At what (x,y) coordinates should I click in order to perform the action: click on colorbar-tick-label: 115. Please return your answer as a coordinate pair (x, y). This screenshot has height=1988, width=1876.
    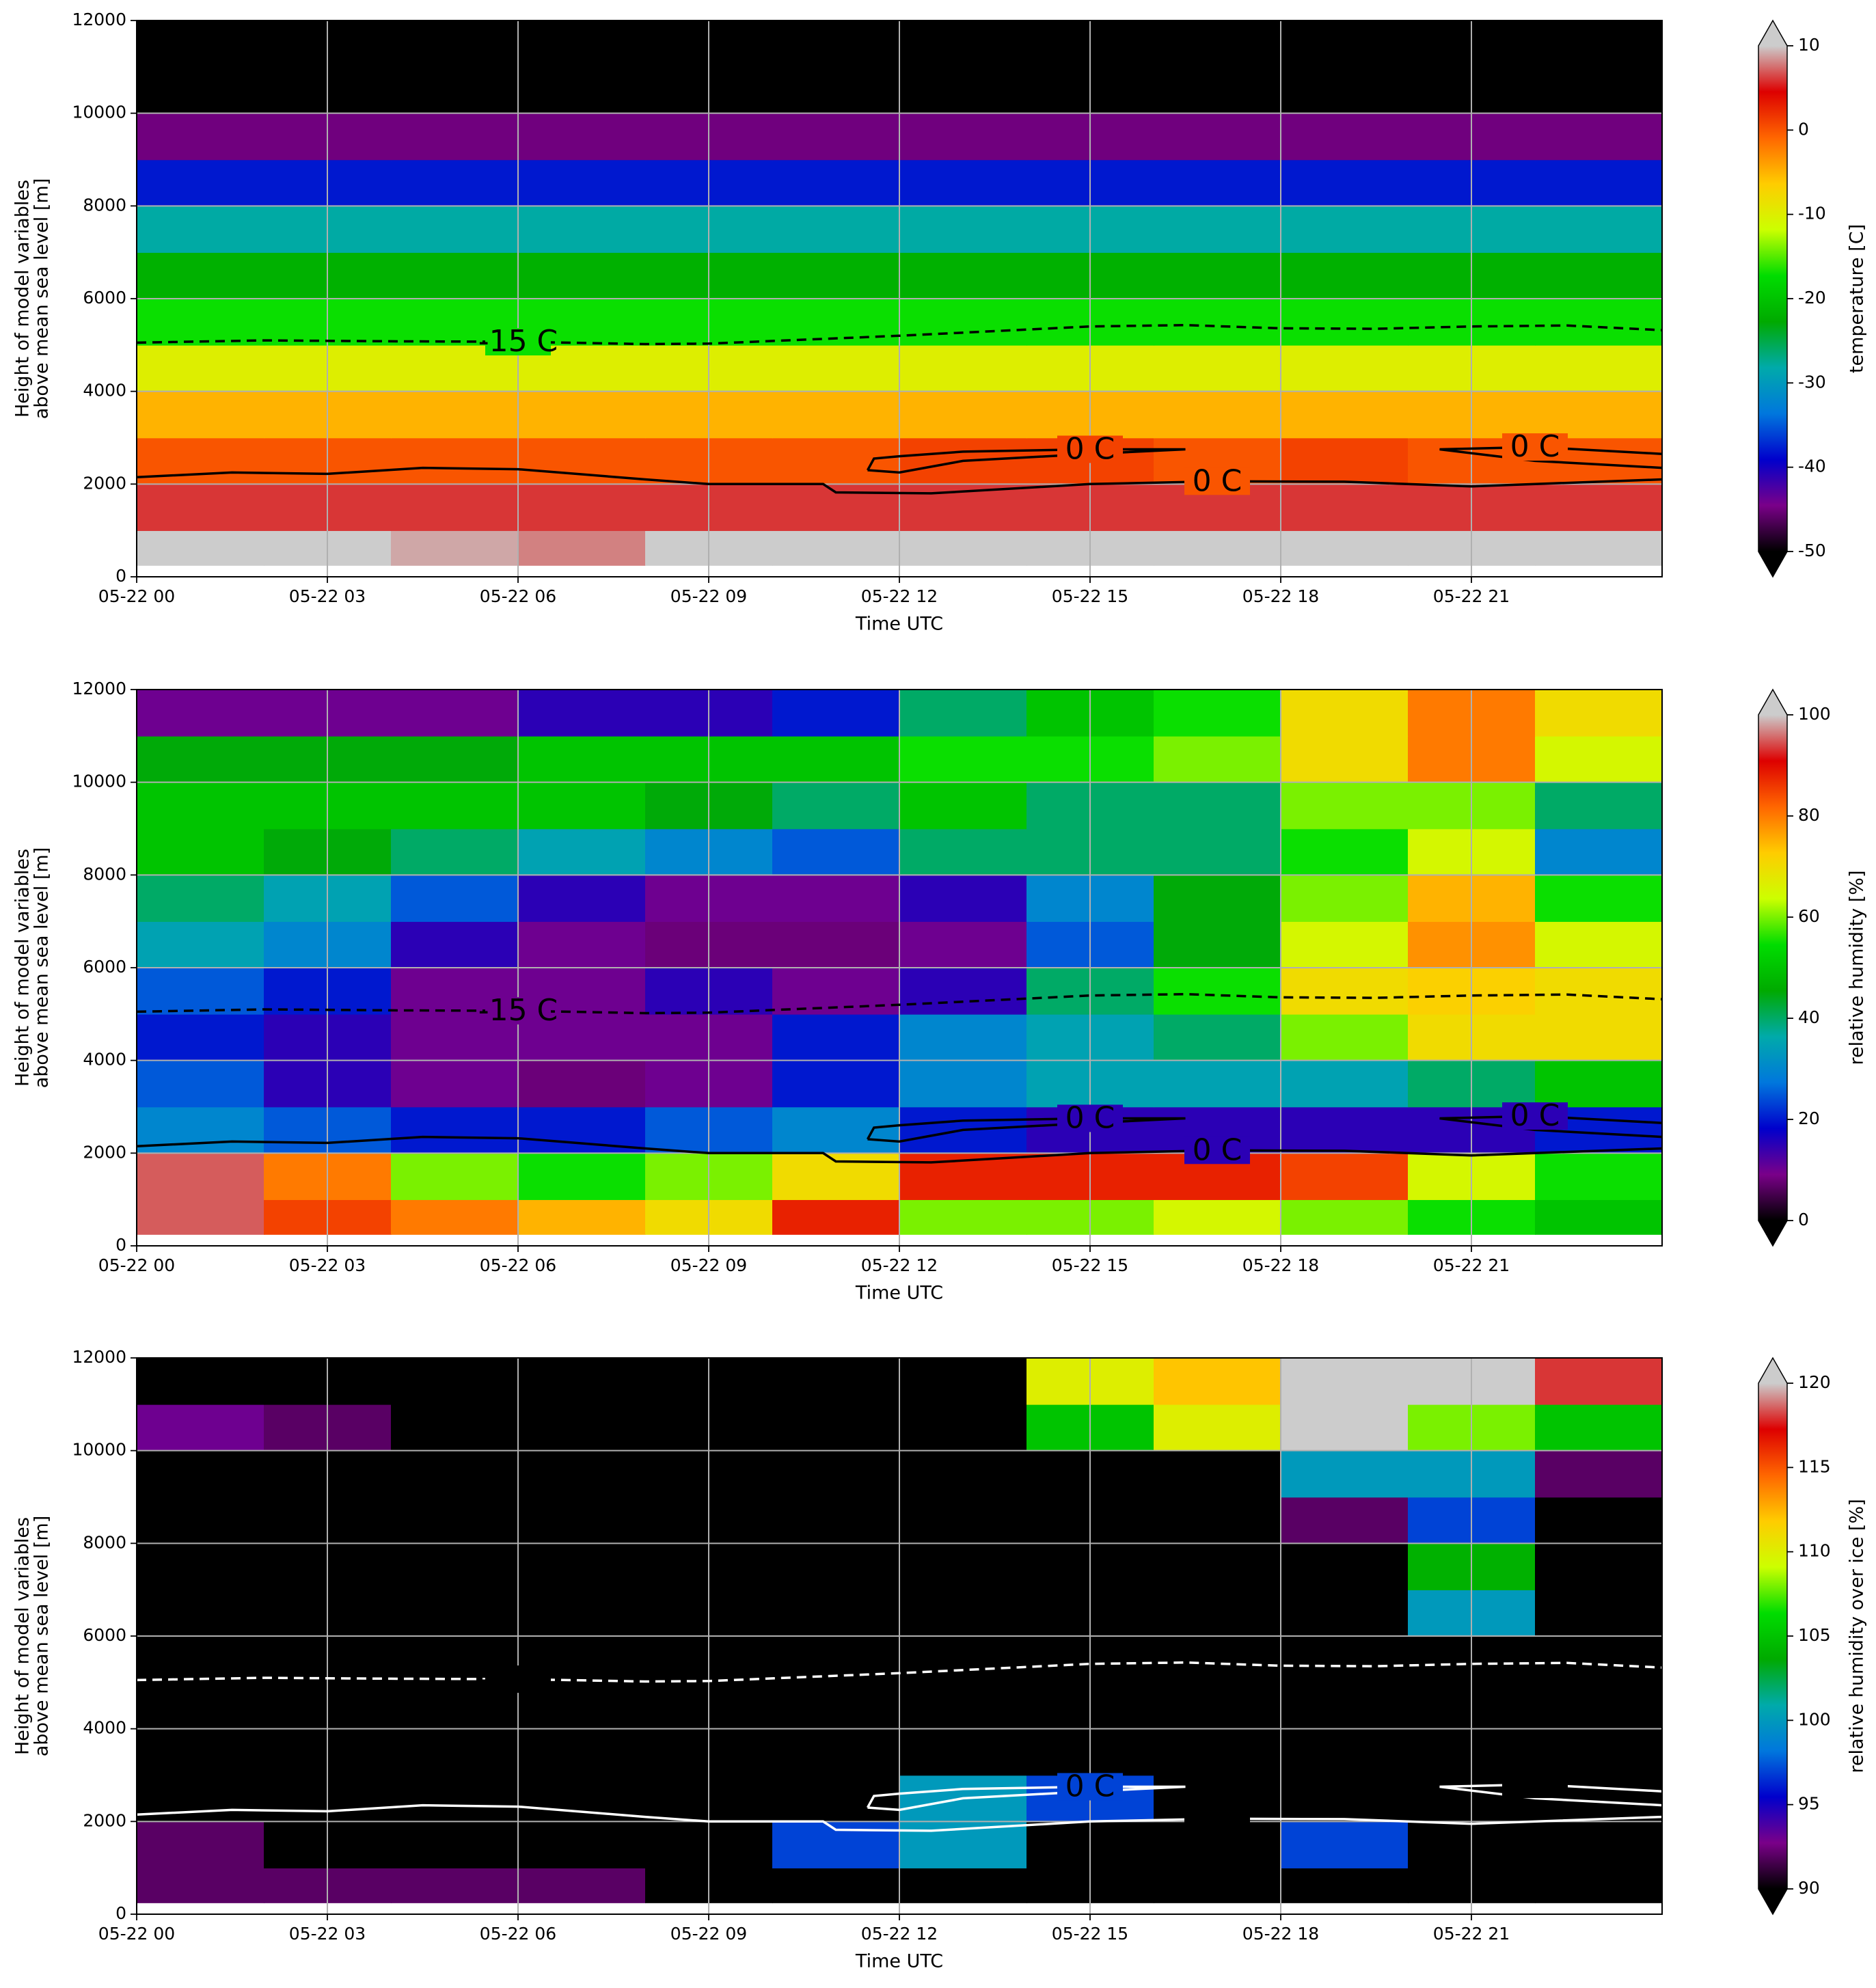
    Looking at the image, I should click on (1814, 1466).